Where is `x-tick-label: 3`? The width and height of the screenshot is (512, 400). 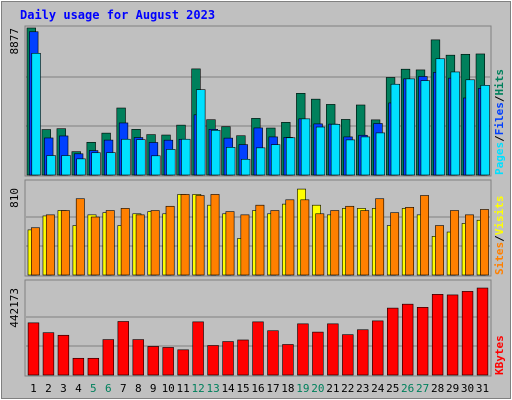 x-tick-label: 3 is located at coordinates (63, 388).